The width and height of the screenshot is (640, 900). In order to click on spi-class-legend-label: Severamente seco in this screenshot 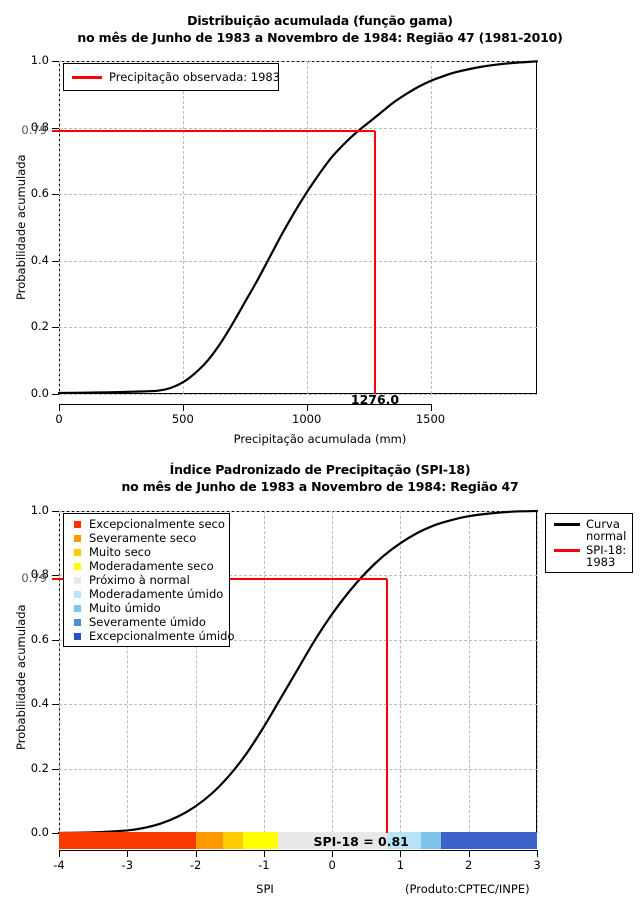, I will do `click(143, 538)`.